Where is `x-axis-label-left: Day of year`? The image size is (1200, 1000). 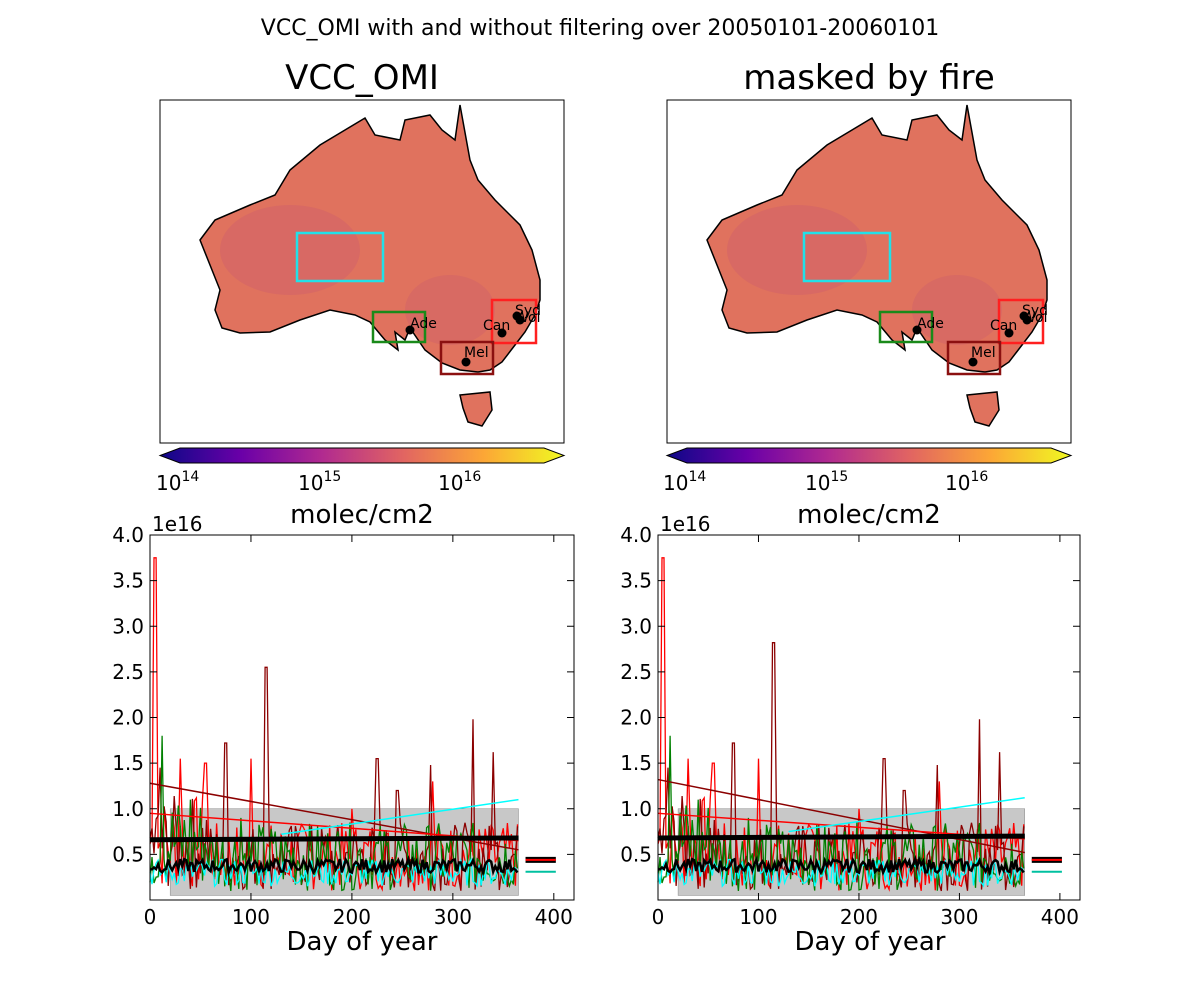 x-axis-label-left: Day of year is located at coordinates (362, 942).